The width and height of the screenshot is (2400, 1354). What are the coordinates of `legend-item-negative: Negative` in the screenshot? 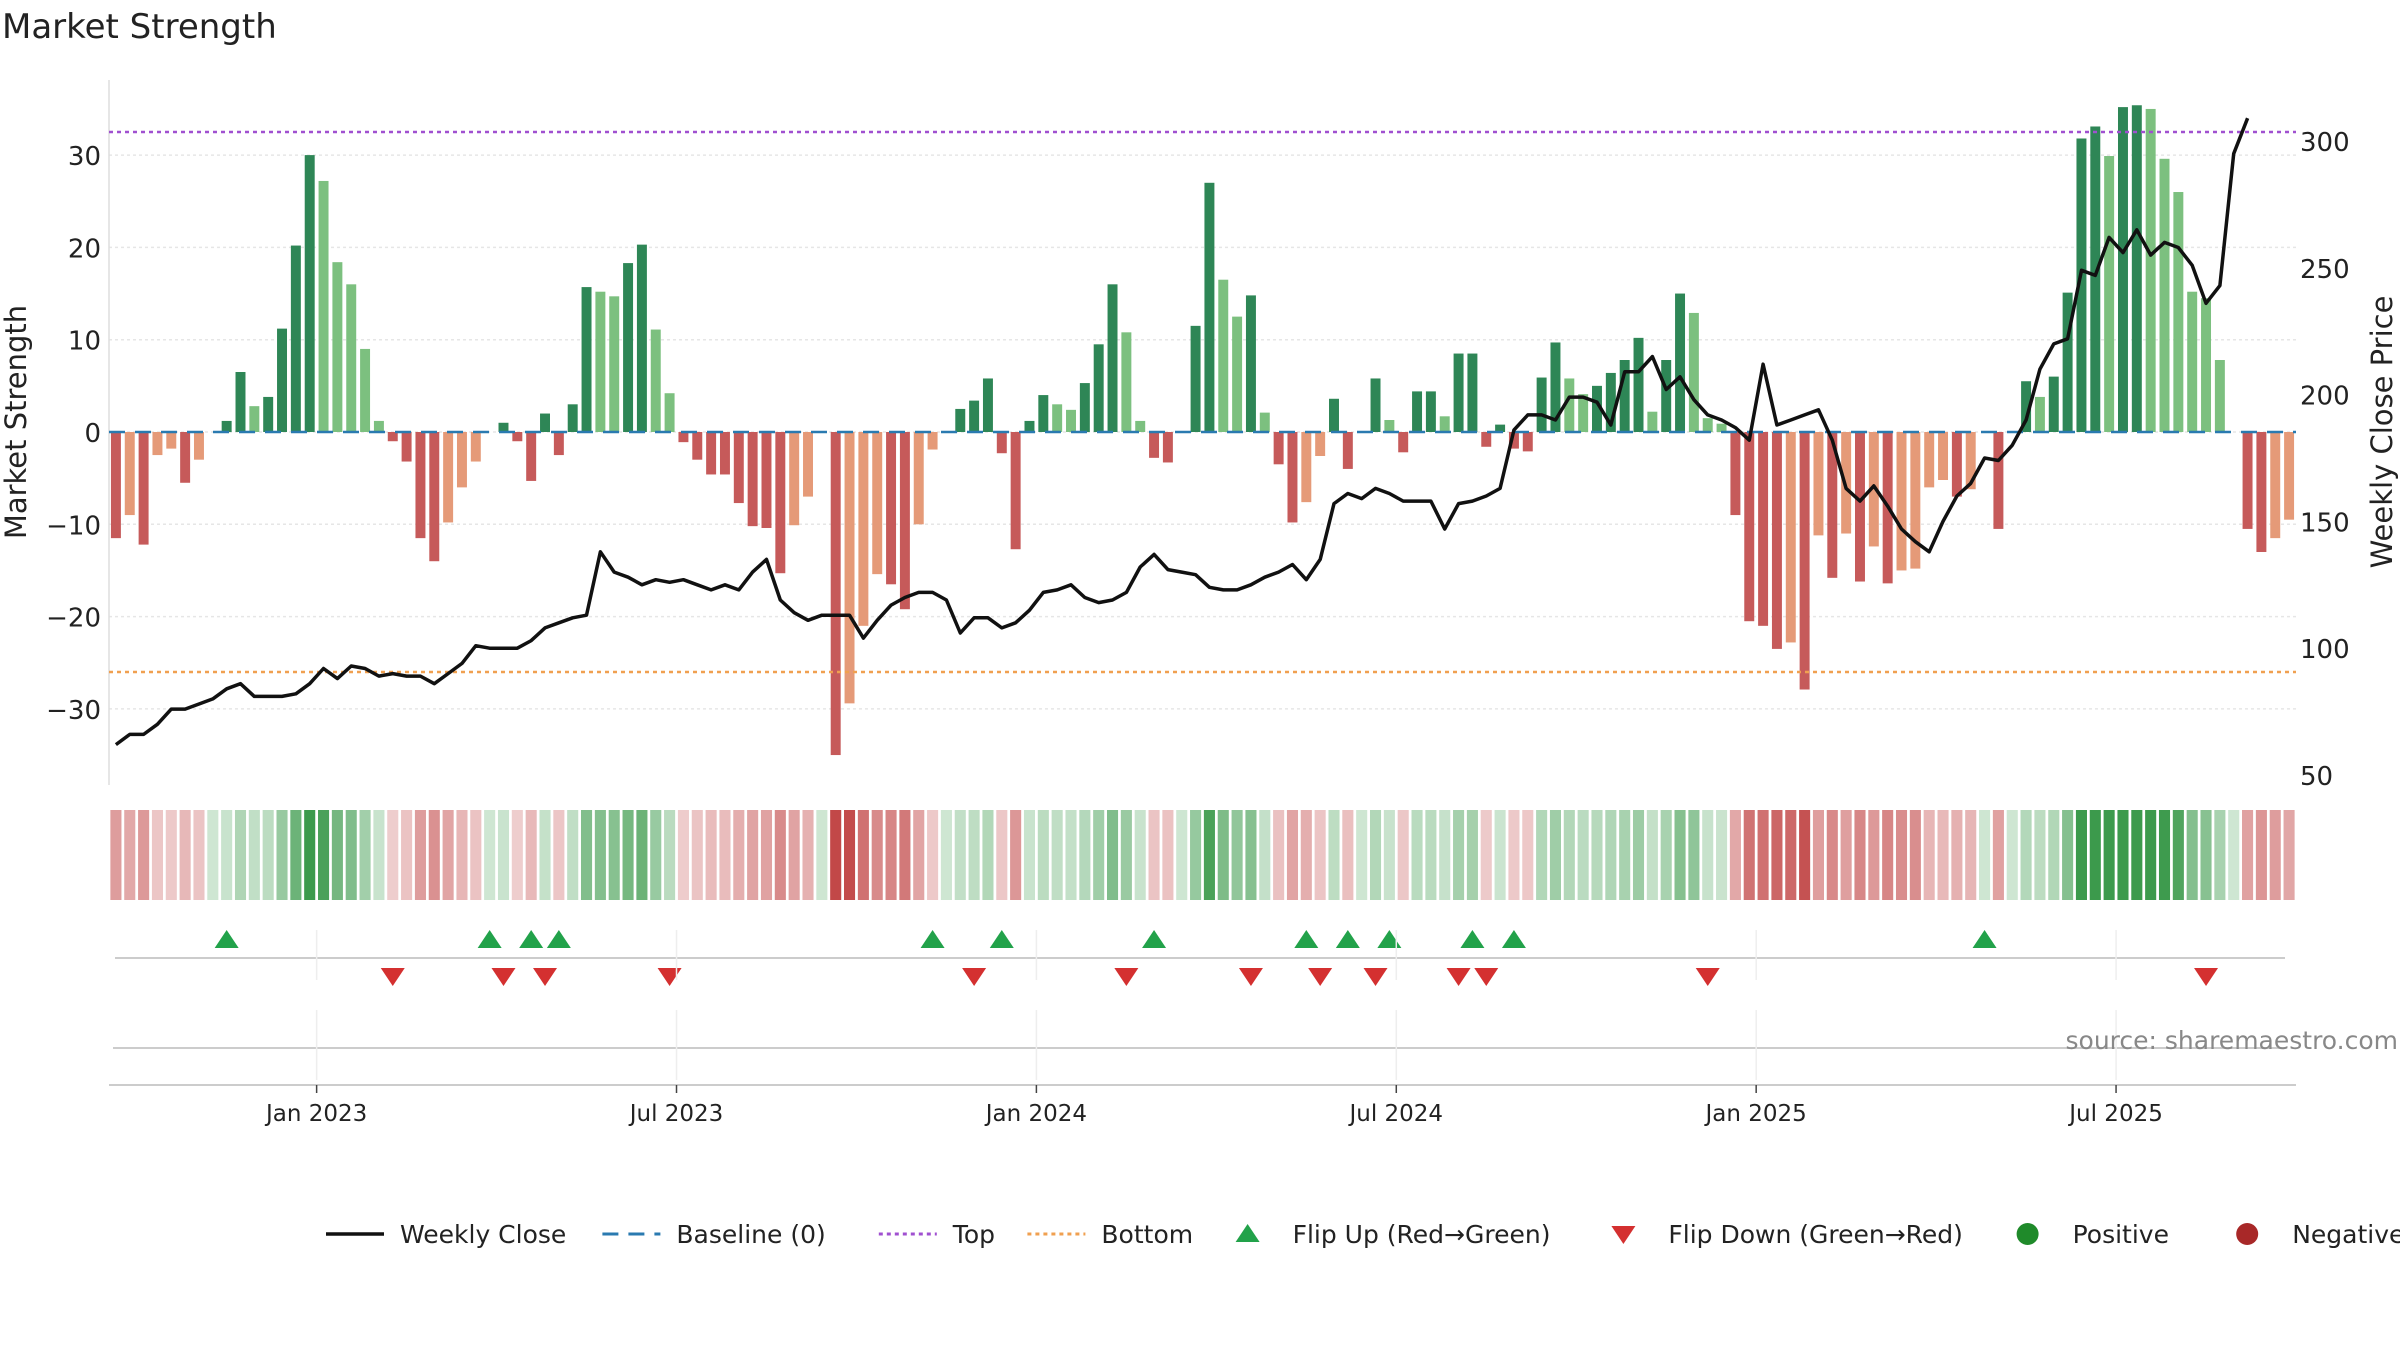 It's located at (2318, 1234).